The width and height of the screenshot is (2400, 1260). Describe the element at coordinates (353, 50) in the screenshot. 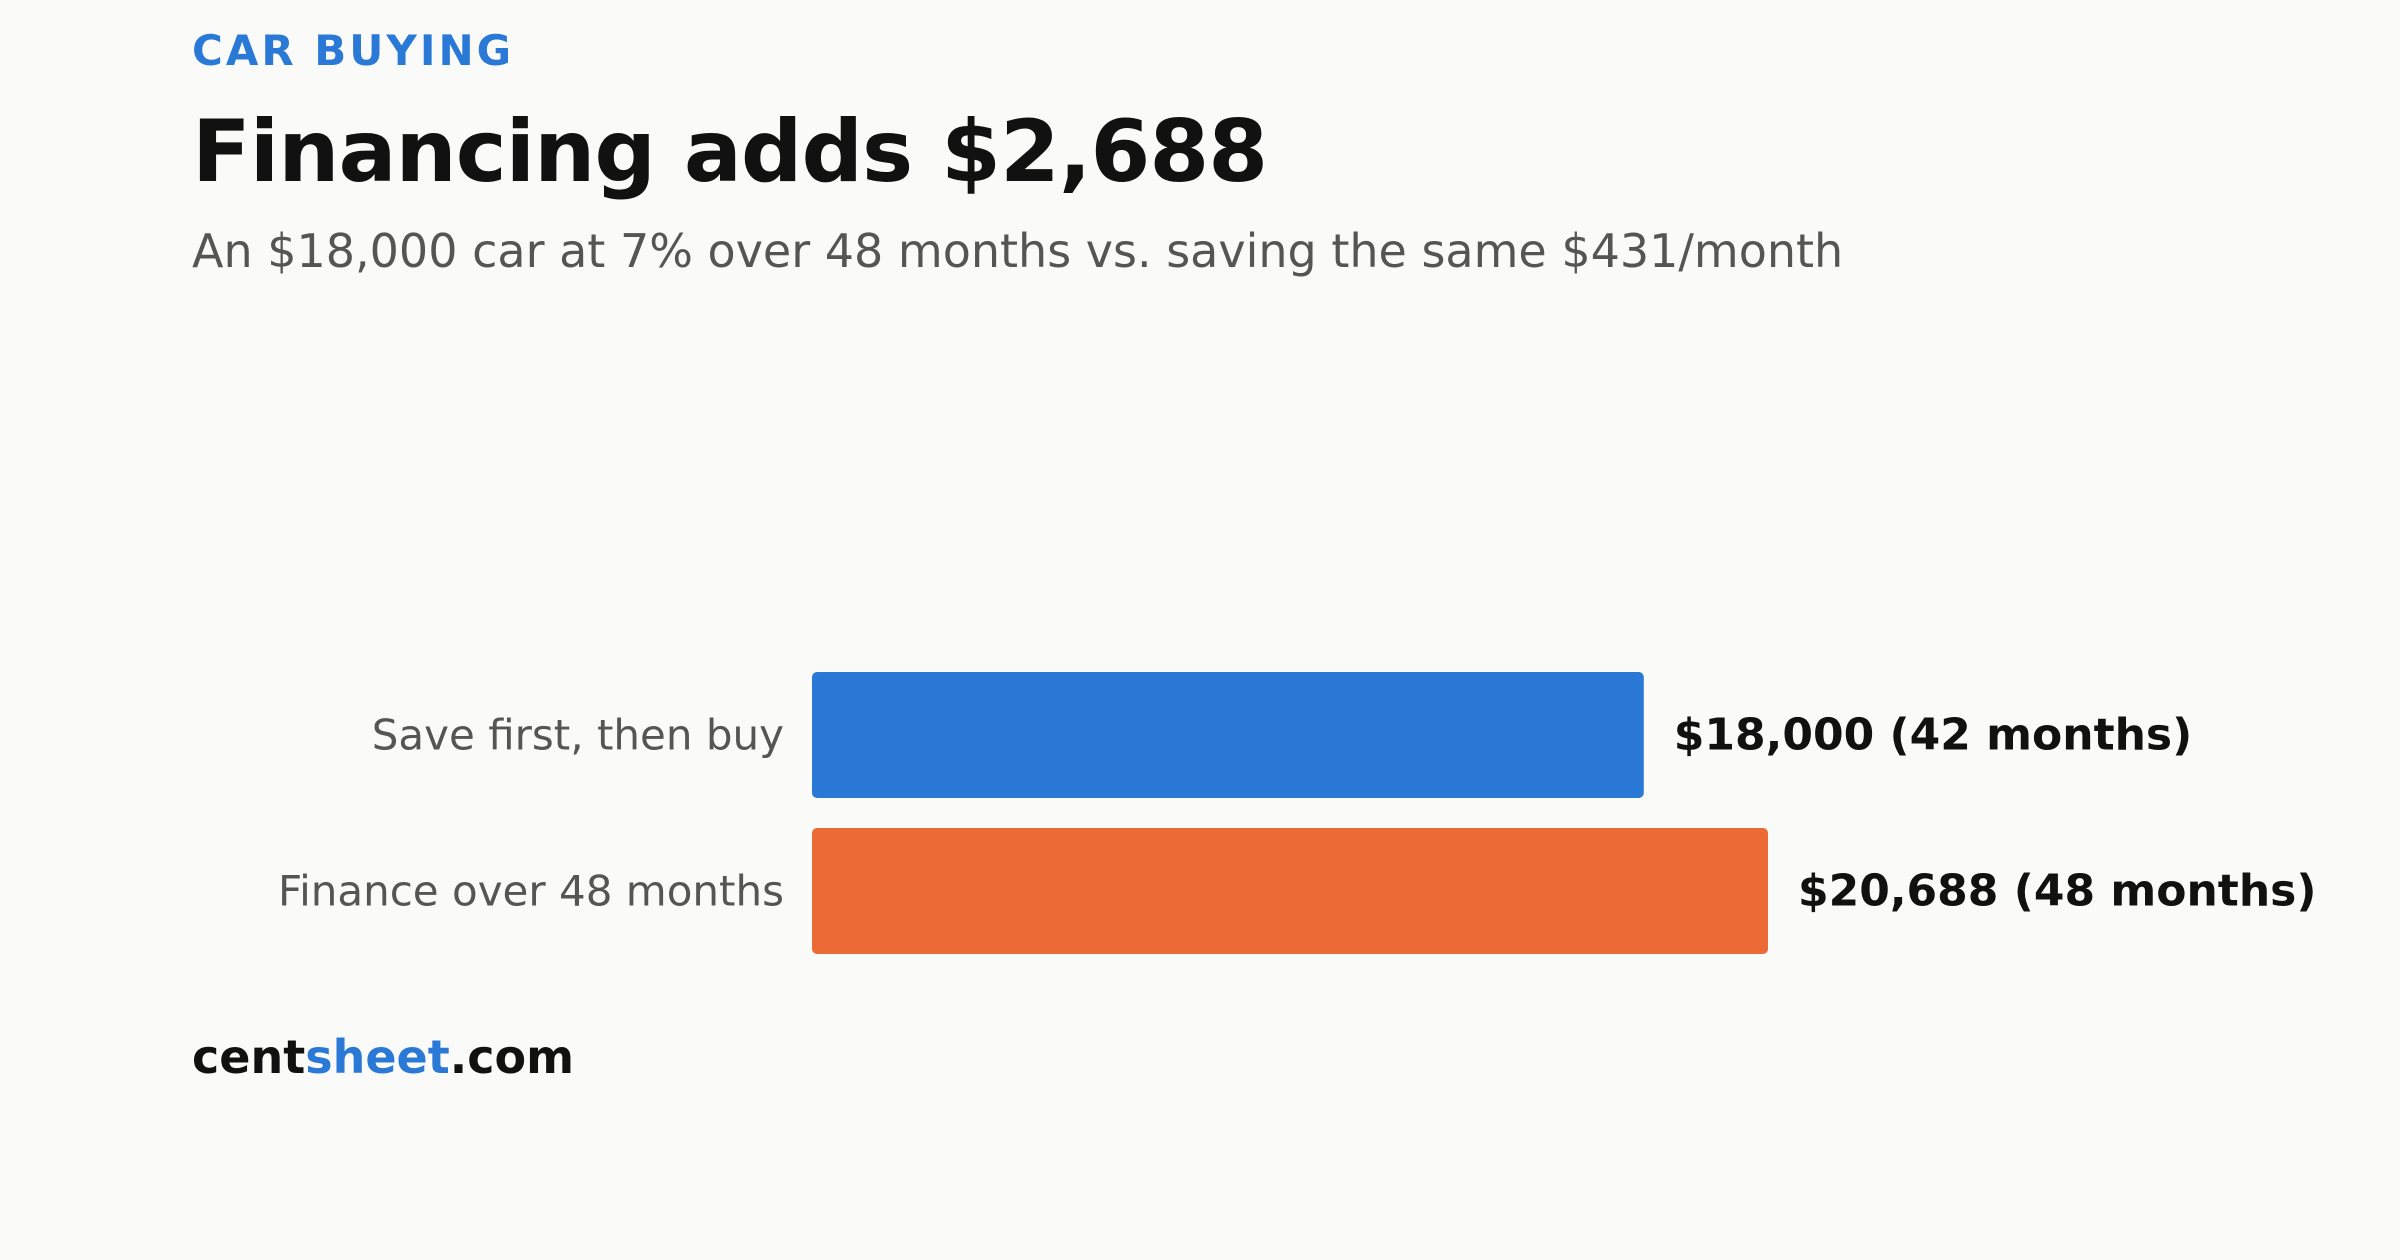

I see `category-label: CAR BUYING` at that location.